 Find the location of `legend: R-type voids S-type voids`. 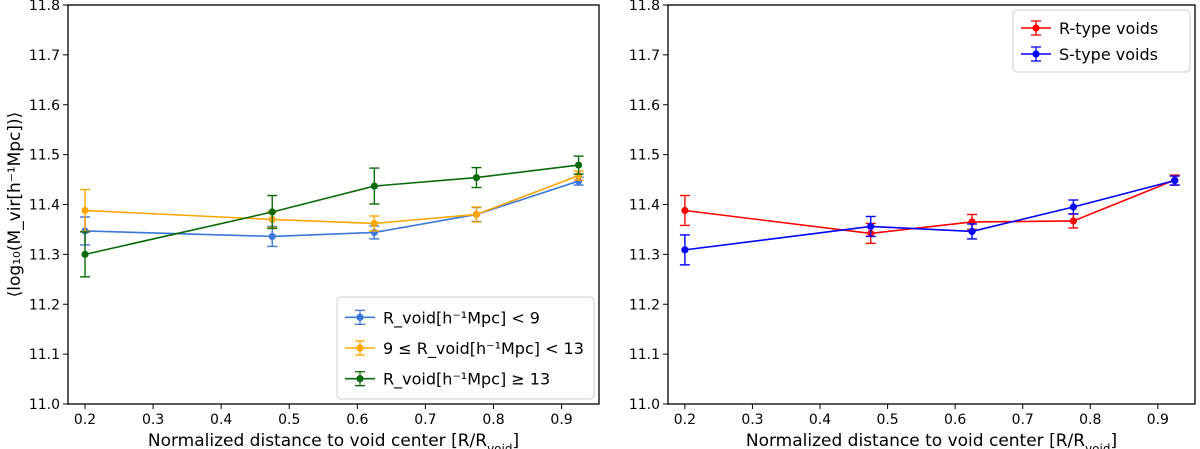

legend: R-type voids S-type voids is located at coordinates (1101, 41).